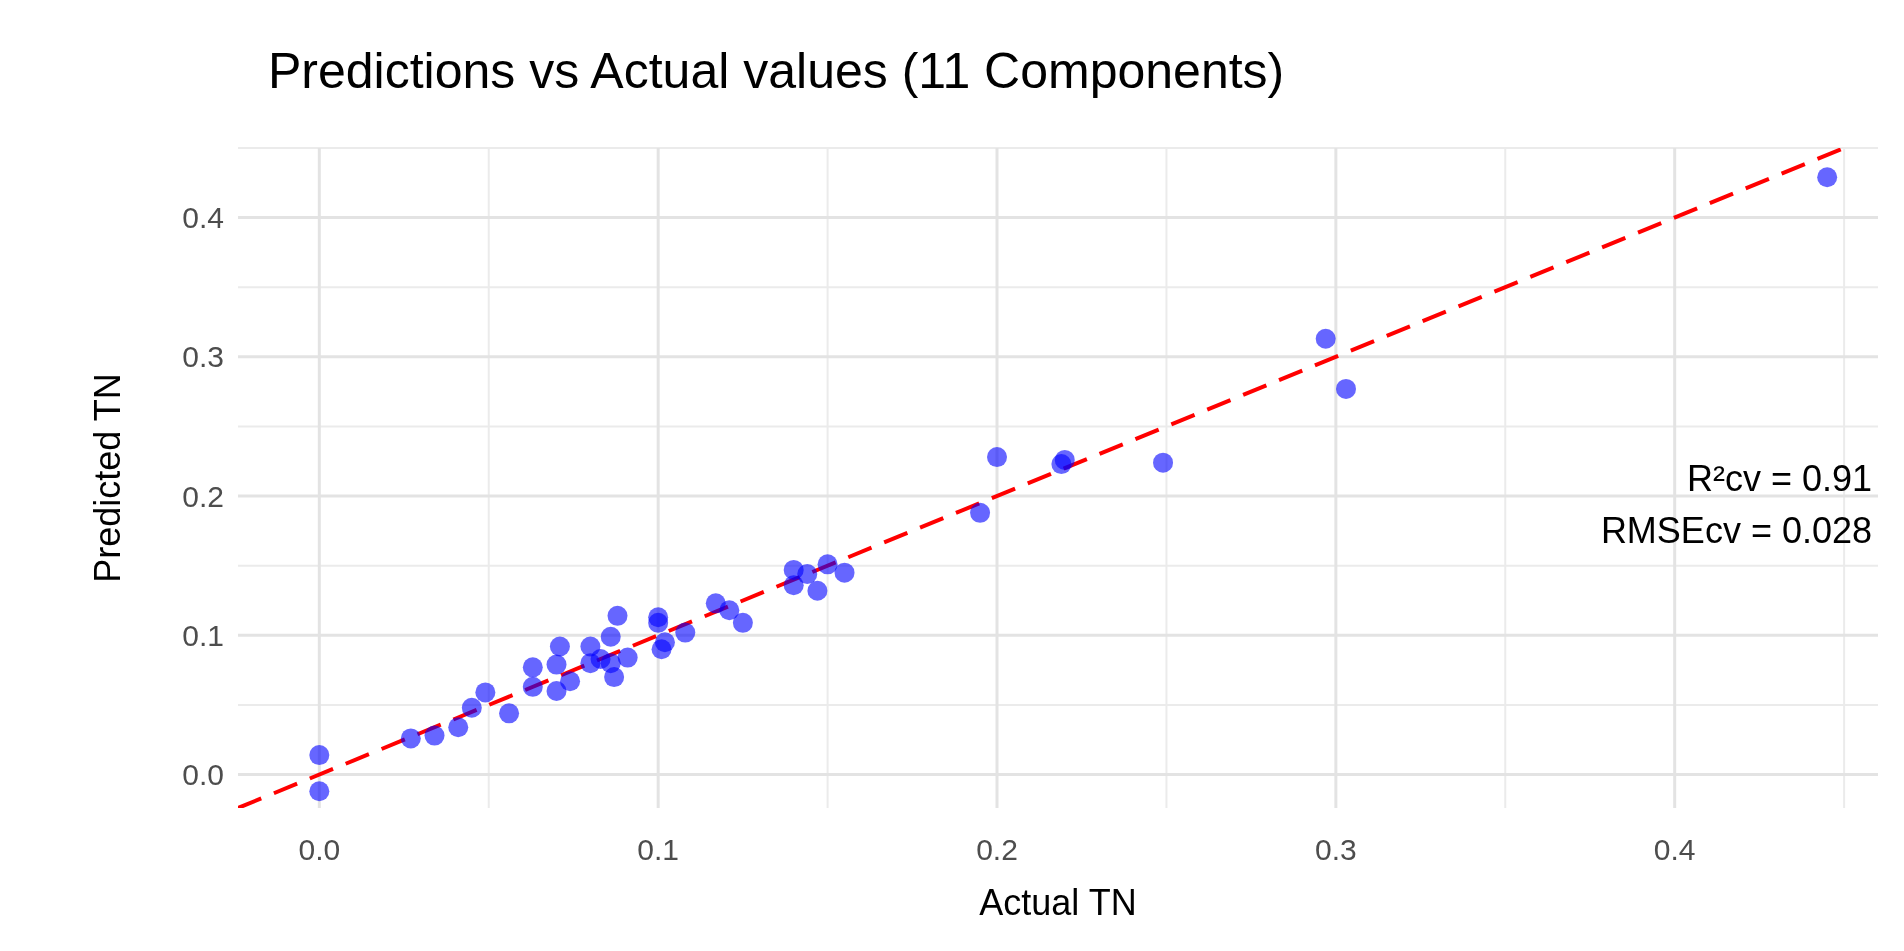  Describe the element at coordinates (1058, 902) in the screenshot. I see `x-axis-title: Actual TN` at that location.